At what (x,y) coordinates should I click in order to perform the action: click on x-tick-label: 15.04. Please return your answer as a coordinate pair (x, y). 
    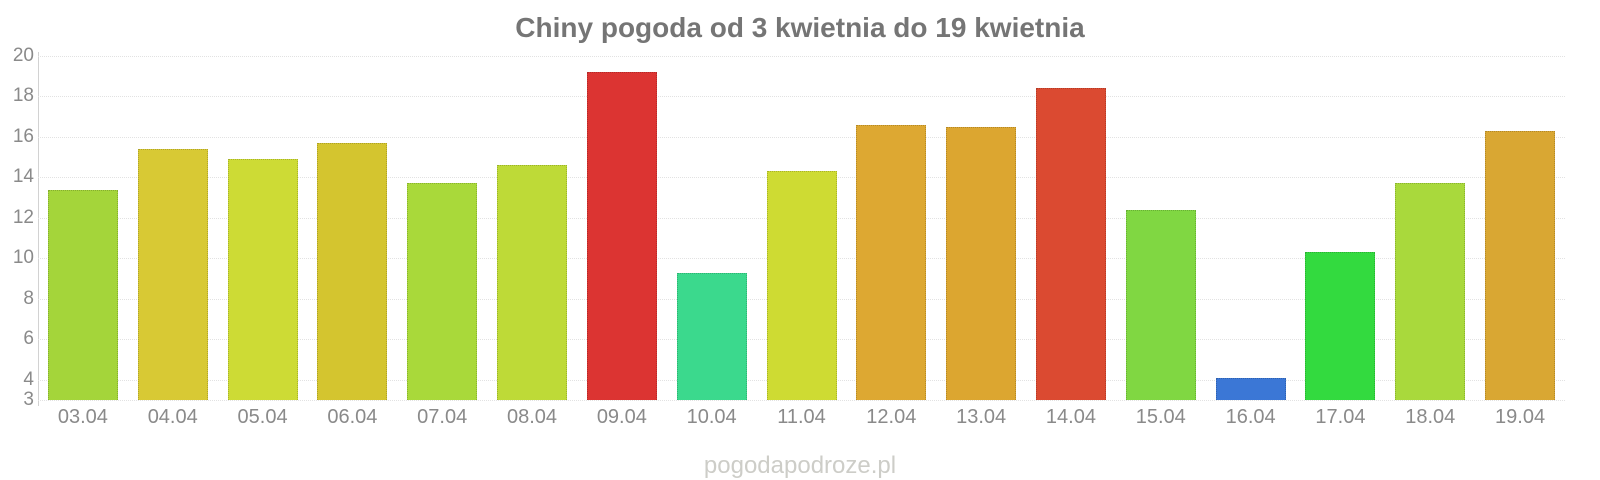
    Looking at the image, I should click on (1160, 417).